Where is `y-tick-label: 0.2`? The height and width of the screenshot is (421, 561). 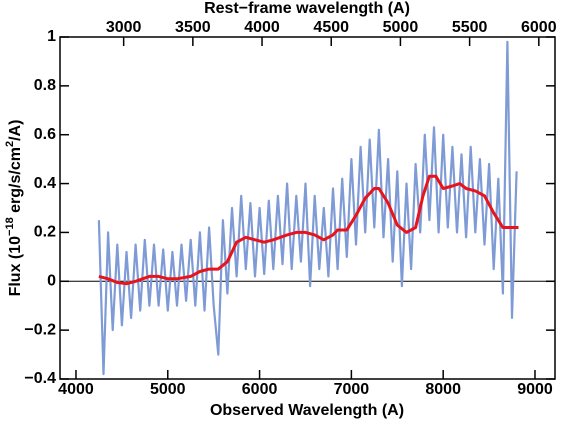
y-tick-label: 0.2 is located at coordinates (45, 232).